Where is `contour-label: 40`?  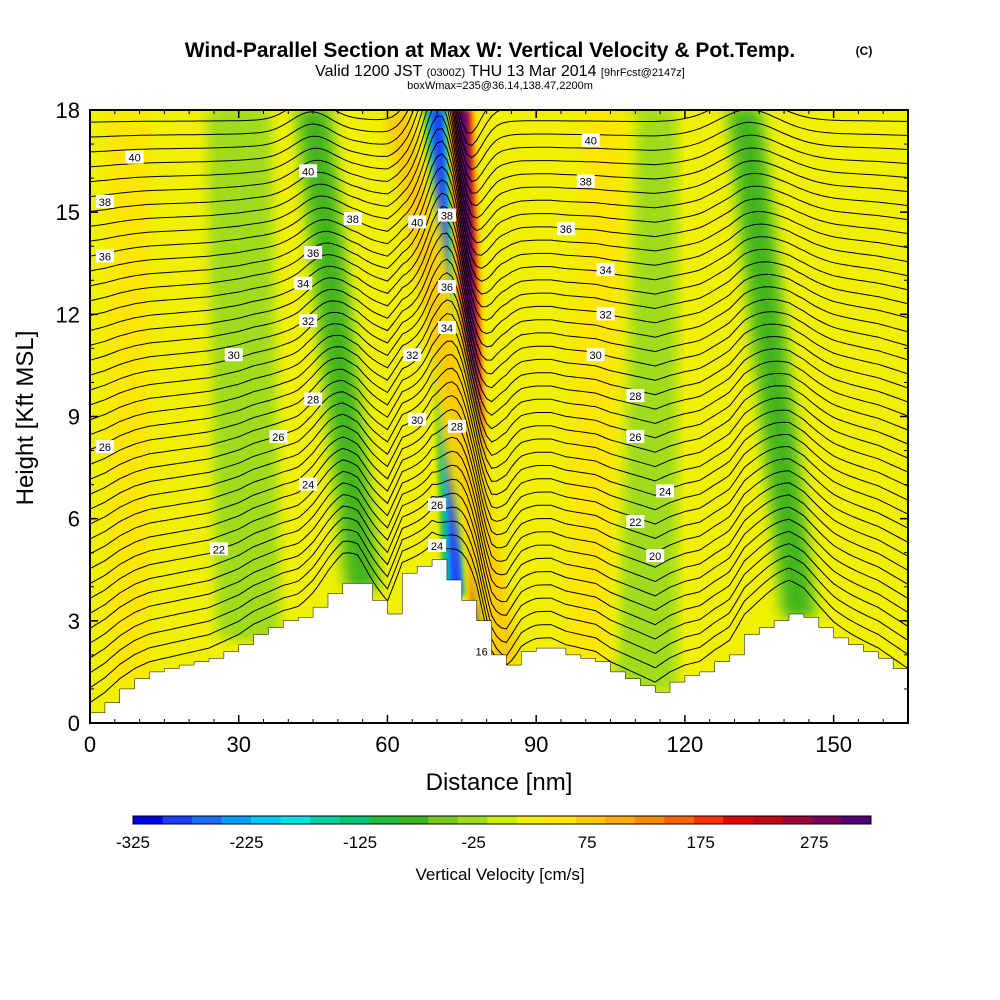 contour-label: 40 is located at coordinates (590, 140).